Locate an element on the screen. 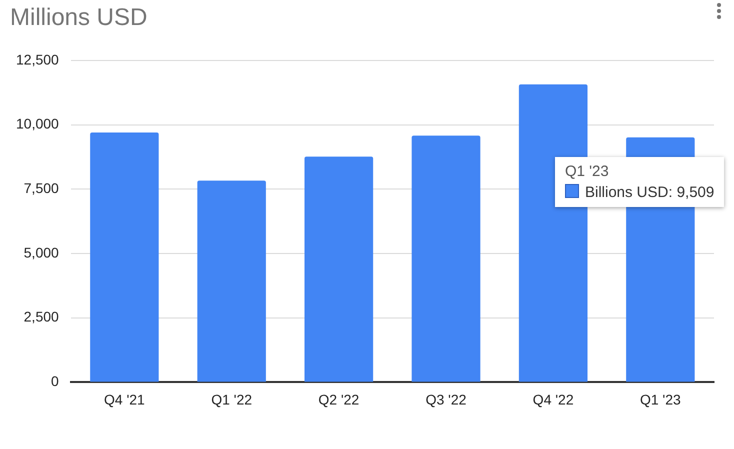 The image size is (734, 449). x-tick-label: Q3 '22 is located at coordinates (446, 399).